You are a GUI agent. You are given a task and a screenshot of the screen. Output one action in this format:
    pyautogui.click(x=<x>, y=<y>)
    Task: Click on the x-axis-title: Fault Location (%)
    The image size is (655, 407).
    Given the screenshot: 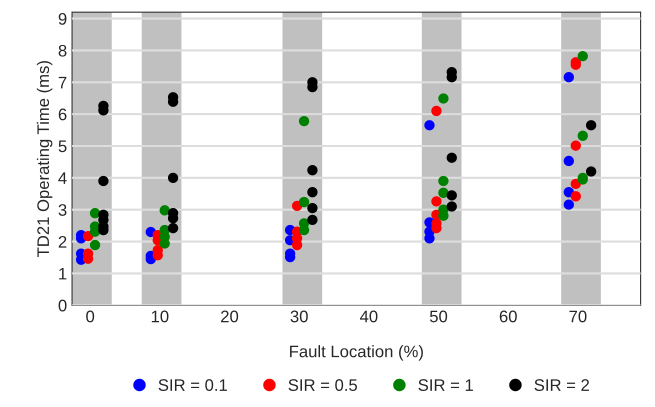 What is the action you would take?
    pyautogui.click(x=356, y=353)
    